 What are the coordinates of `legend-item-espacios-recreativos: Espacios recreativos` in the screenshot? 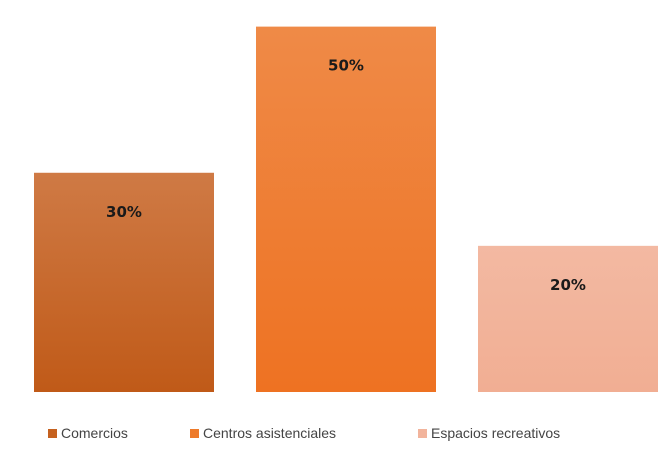 It's located at (489, 433).